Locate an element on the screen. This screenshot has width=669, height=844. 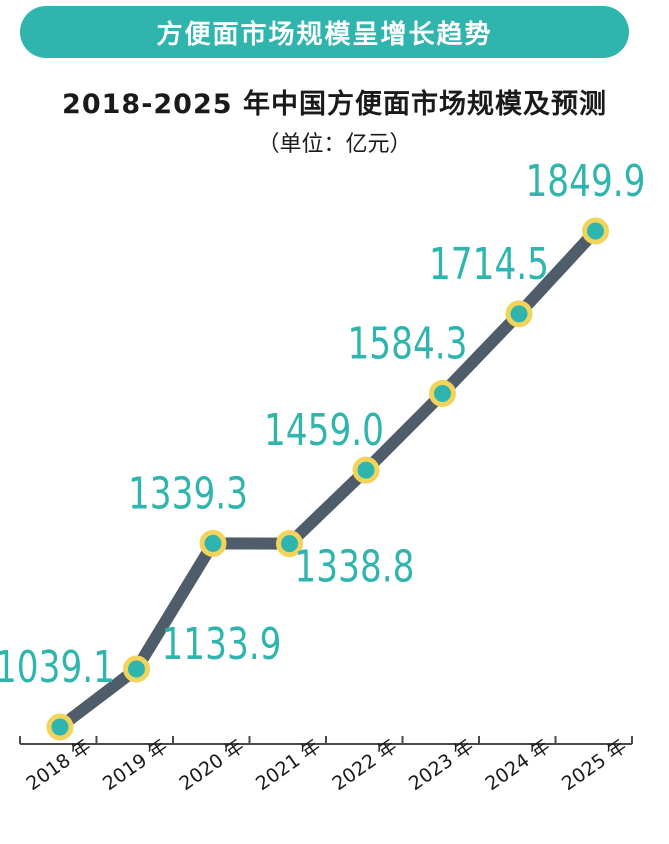
banner-title: 方便面市场规模呈增长趋势 is located at coordinates (324, 34).